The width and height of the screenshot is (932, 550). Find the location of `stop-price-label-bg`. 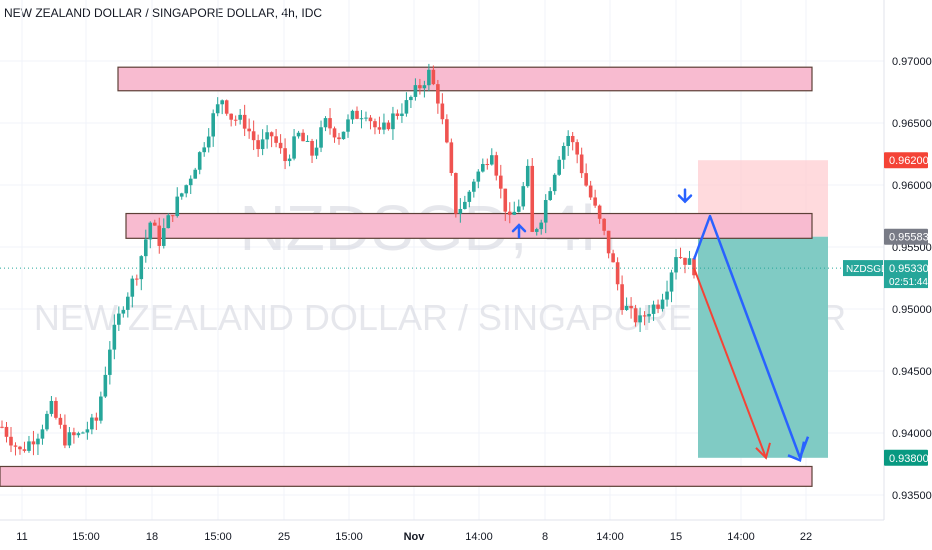

stop-price-label-bg is located at coordinates (906, 160).